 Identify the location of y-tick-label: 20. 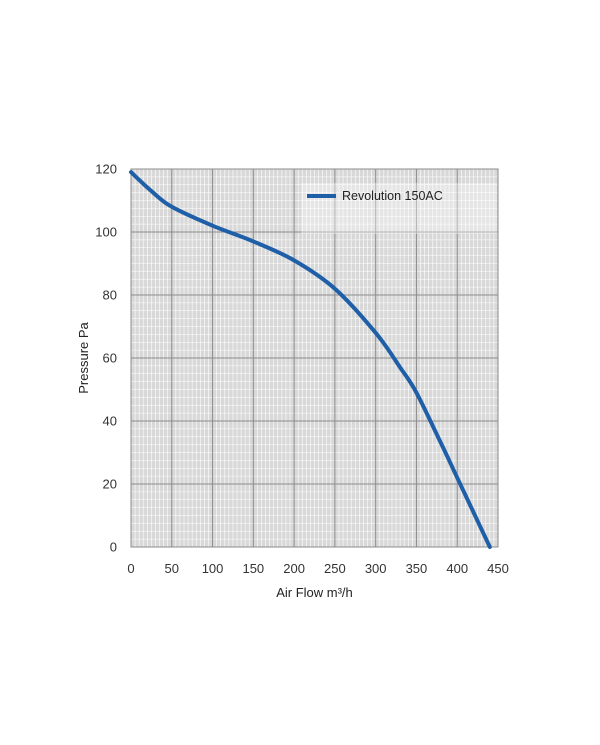
(110, 484).